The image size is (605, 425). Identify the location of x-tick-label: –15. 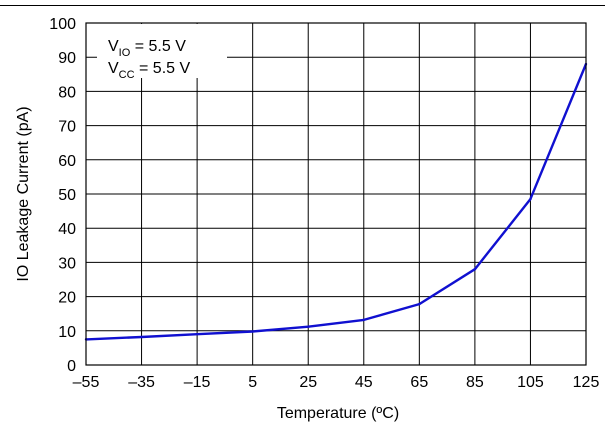
(197, 382).